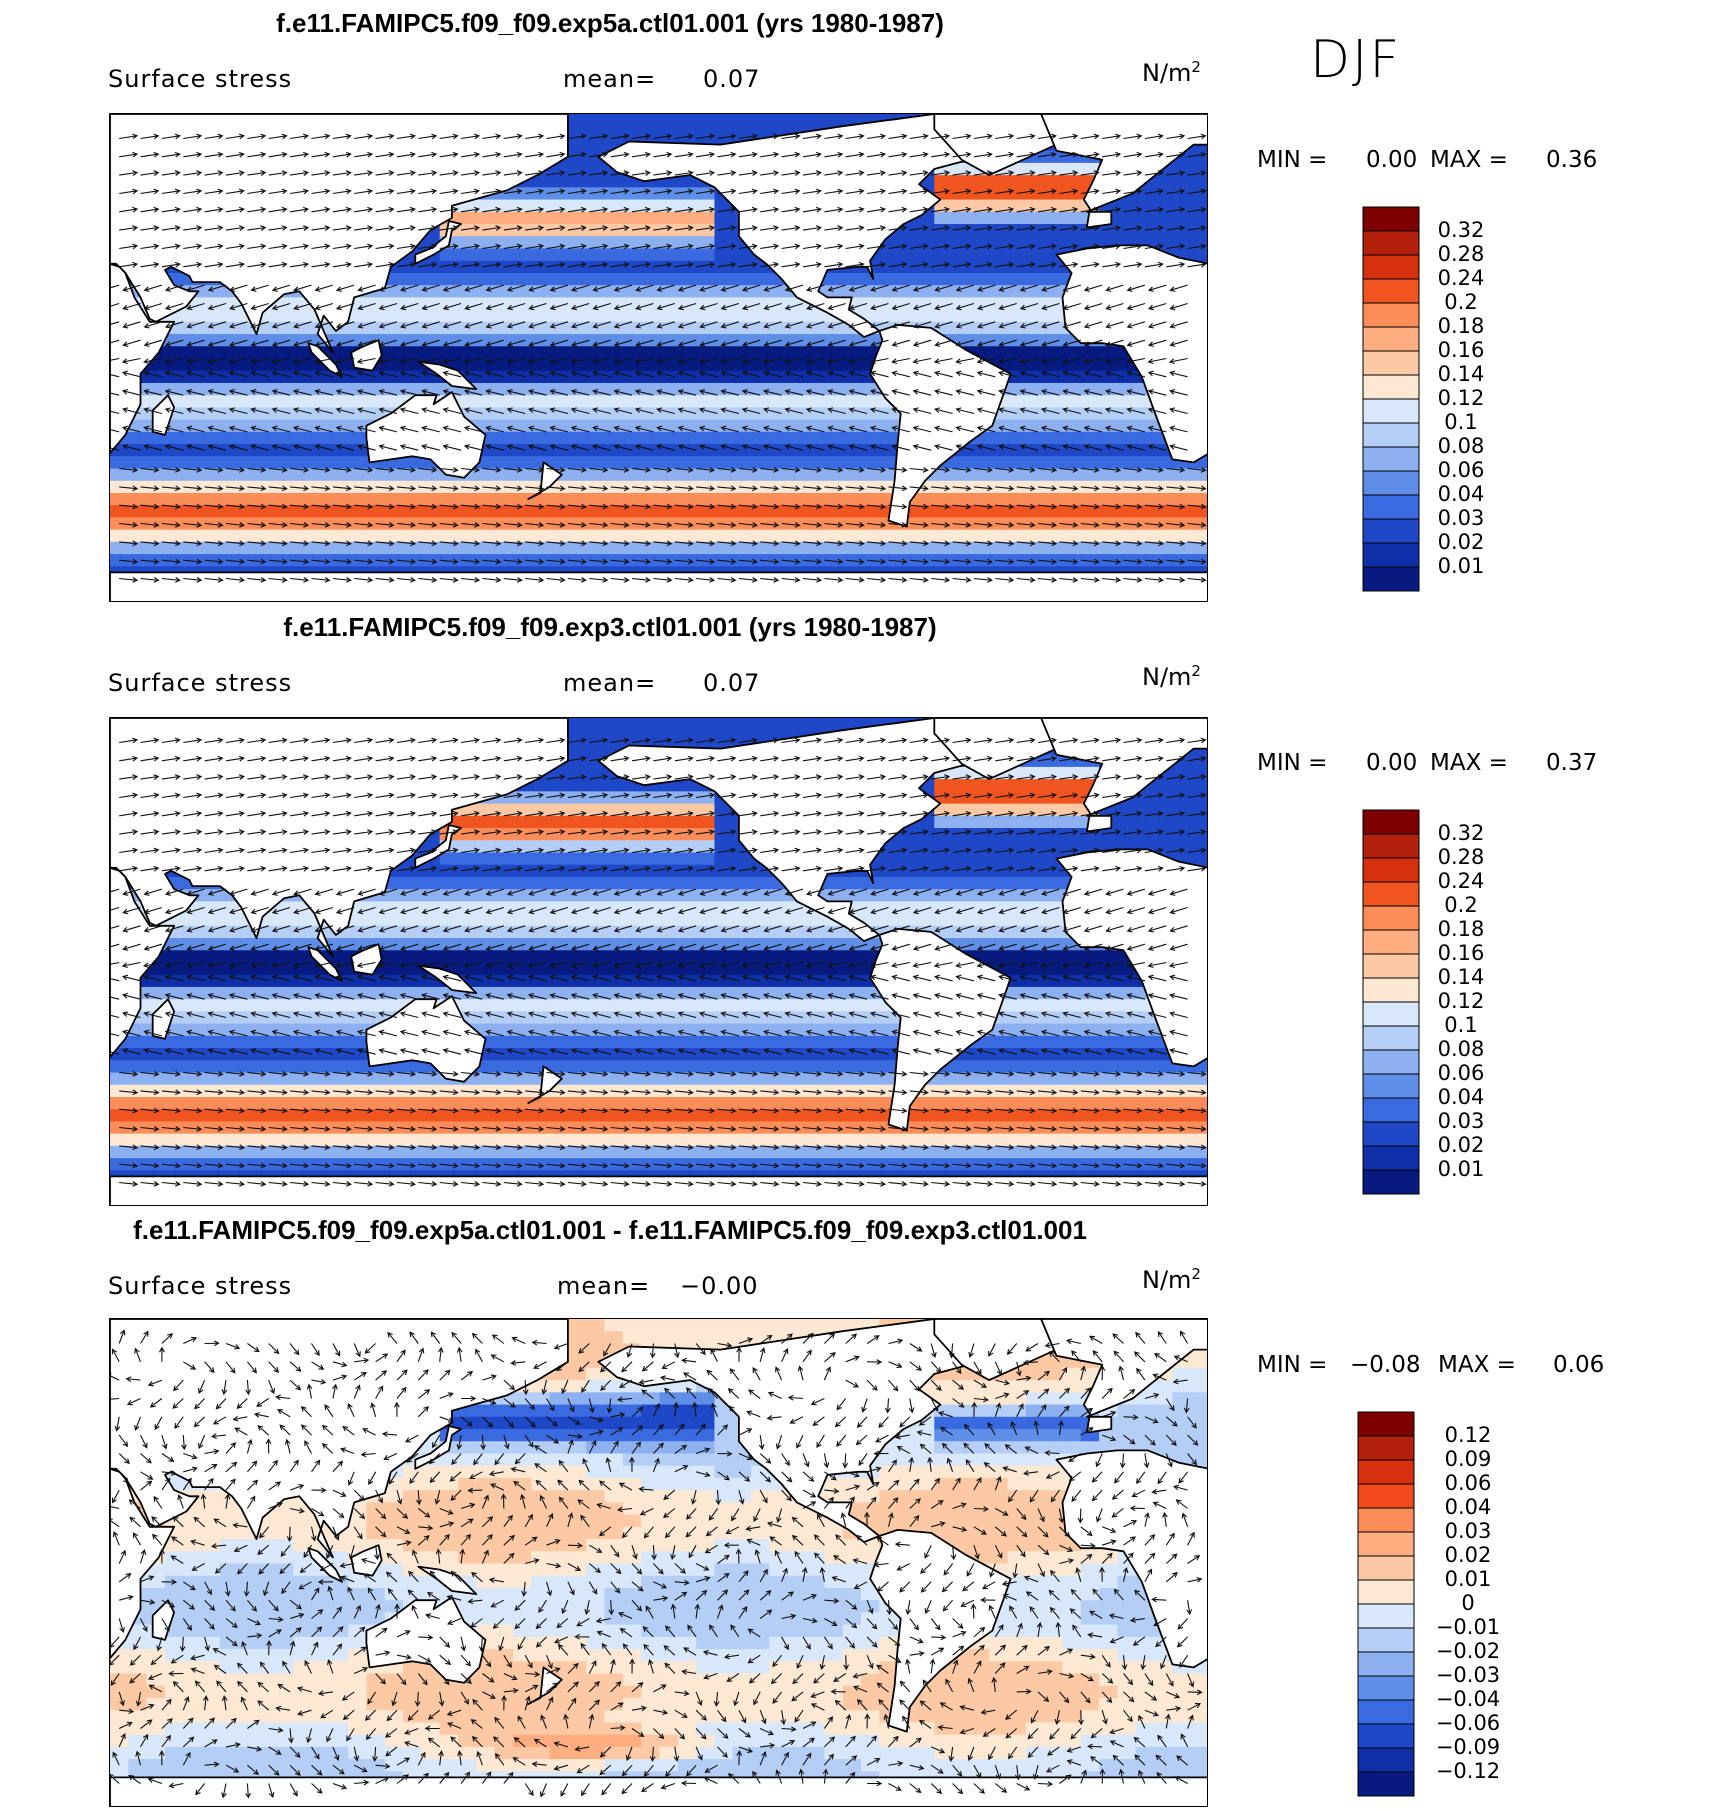 Image resolution: width=1710 pixels, height=1809 pixels. What do you see at coordinates (545, 480) in the screenshot?
I see `landmass` at bounding box center [545, 480].